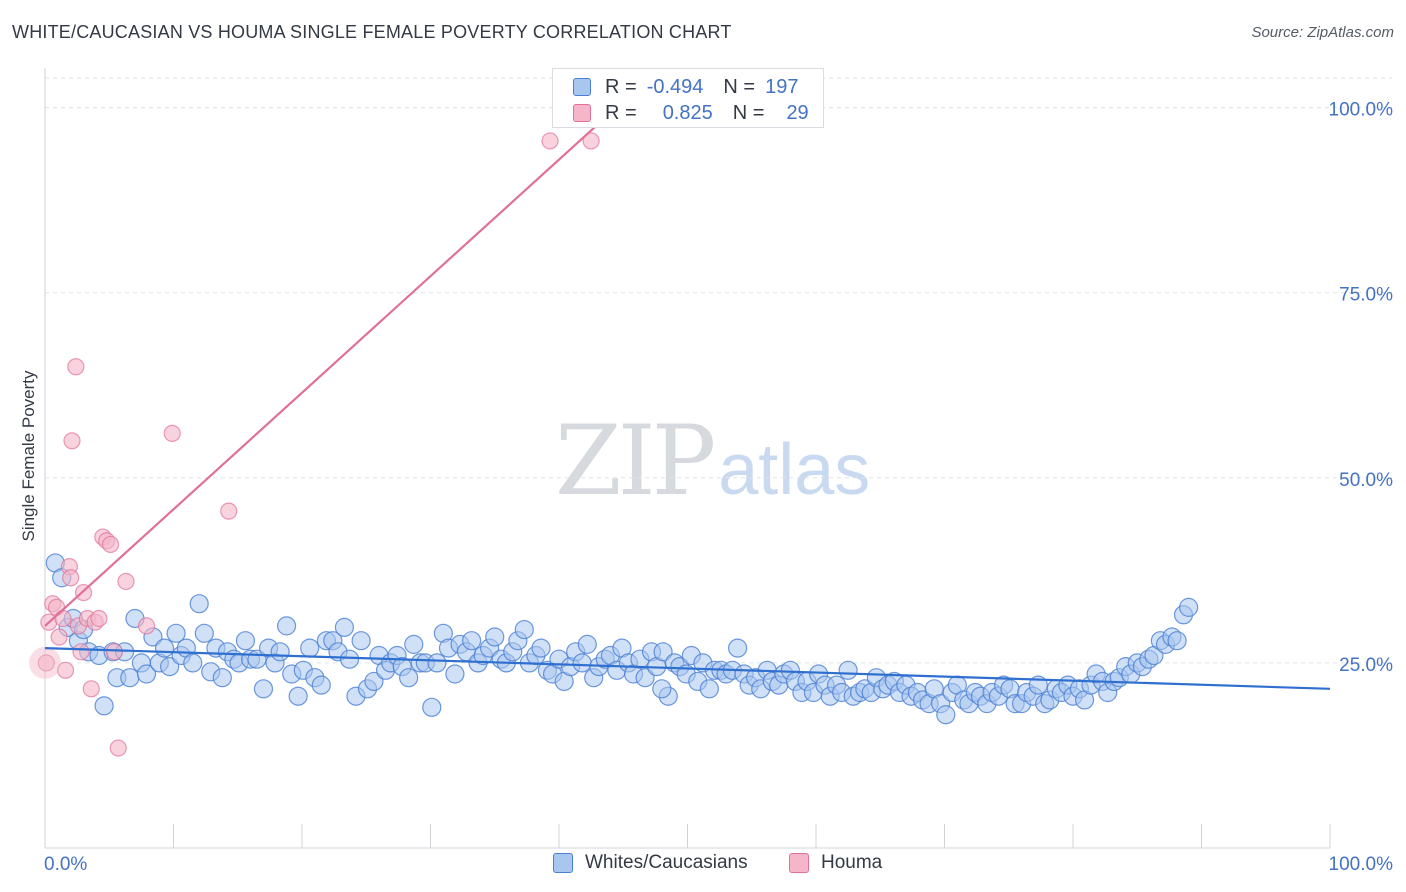 The width and height of the screenshot is (1406, 892). Describe the element at coordinates (582, 113) in the screenshot. I see `legend-swatch-houma` at that location.